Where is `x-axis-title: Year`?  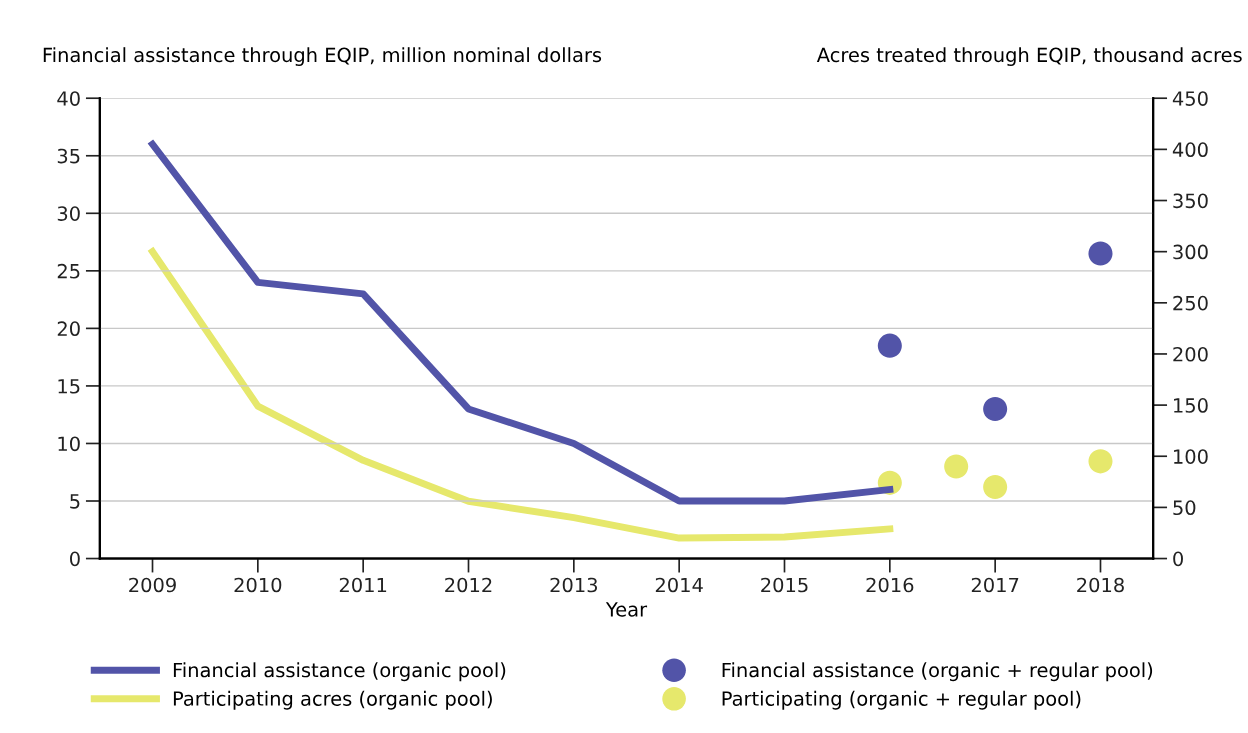
x-axis-title: Year is located at coordinates (626, 609).